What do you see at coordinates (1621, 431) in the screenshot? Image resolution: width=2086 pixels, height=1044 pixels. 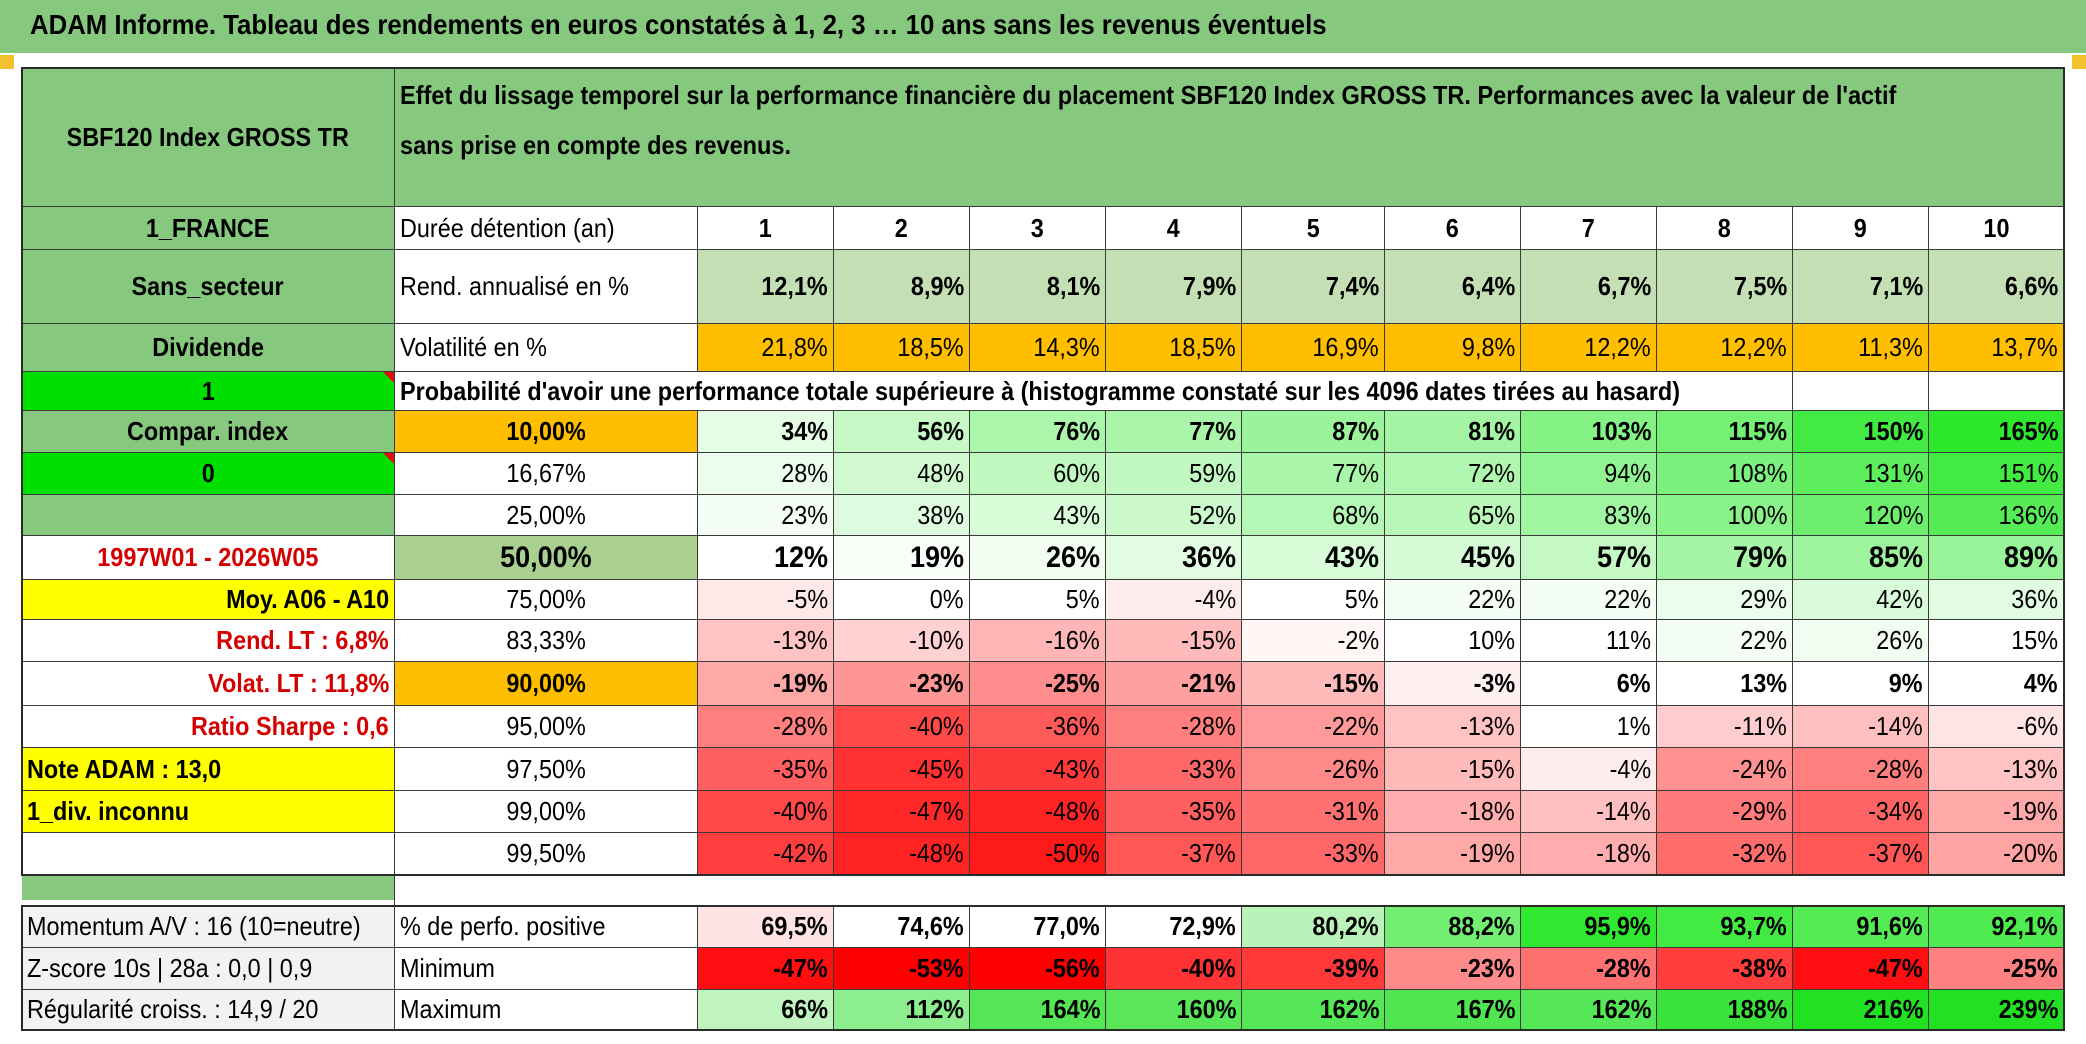 I see `probability-value-text: 103%` at bounding box center [1621, 431].